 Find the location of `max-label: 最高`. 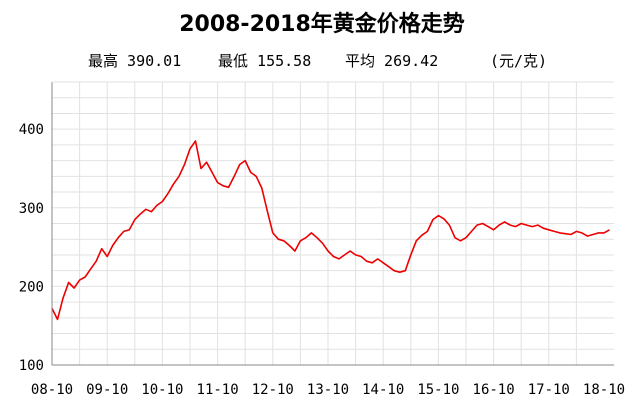

max-label: 最高 is located at coordinates (103, 61).